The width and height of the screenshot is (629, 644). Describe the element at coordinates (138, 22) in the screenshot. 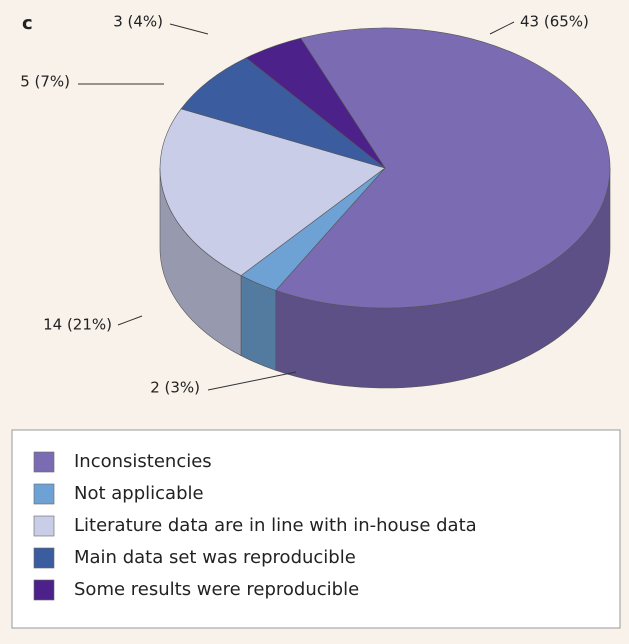

I see `value-label: 3 (4%)` at that location.